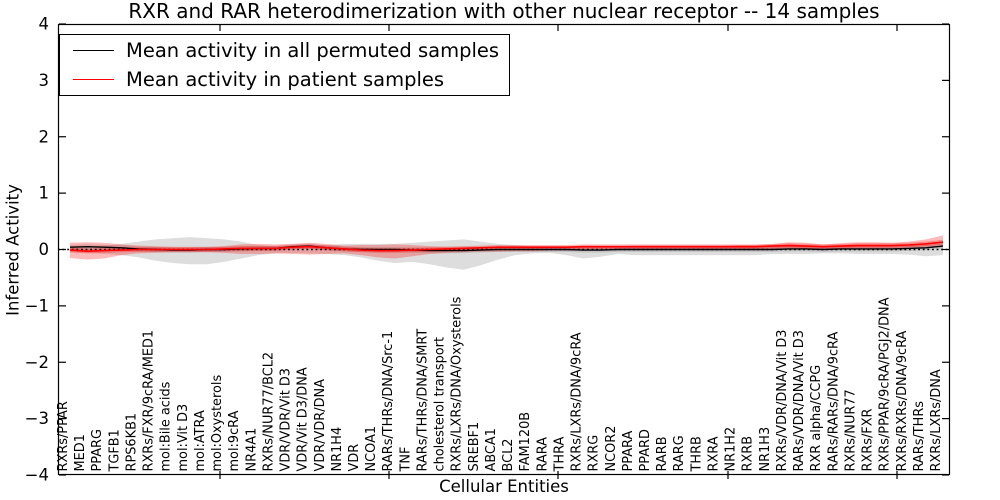 This screenshot has height=500, width=1000. I want to click on legend-entry-permuted: Mean activity in all permuted samples, so click(284, 50).